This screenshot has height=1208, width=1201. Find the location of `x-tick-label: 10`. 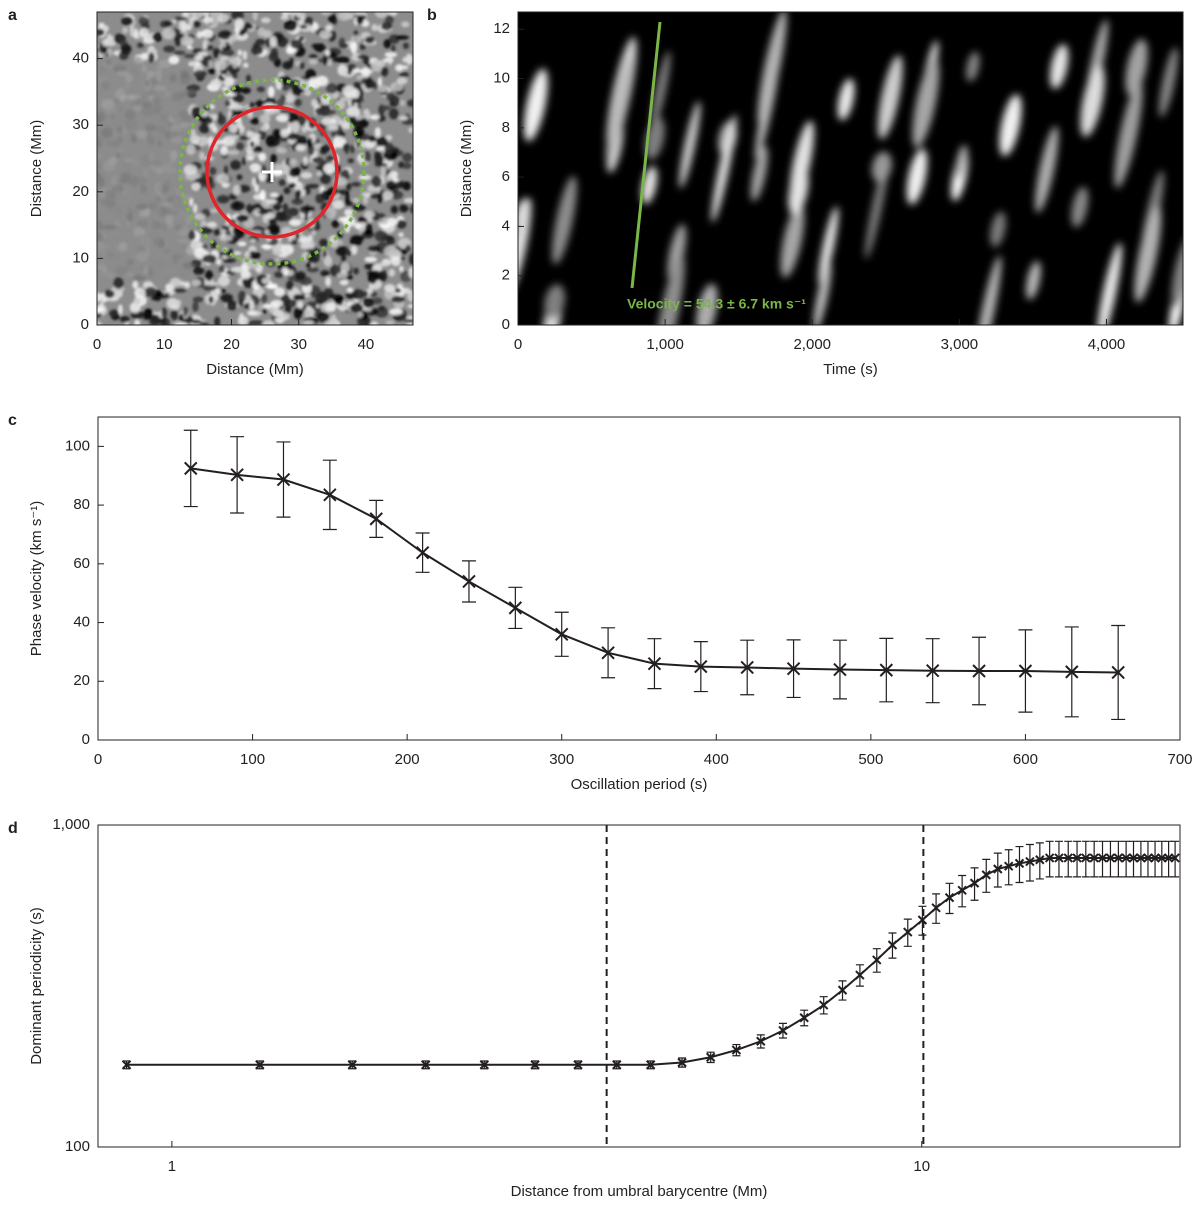

x-tick-label: 10 is located at coordinates (921, 1166).